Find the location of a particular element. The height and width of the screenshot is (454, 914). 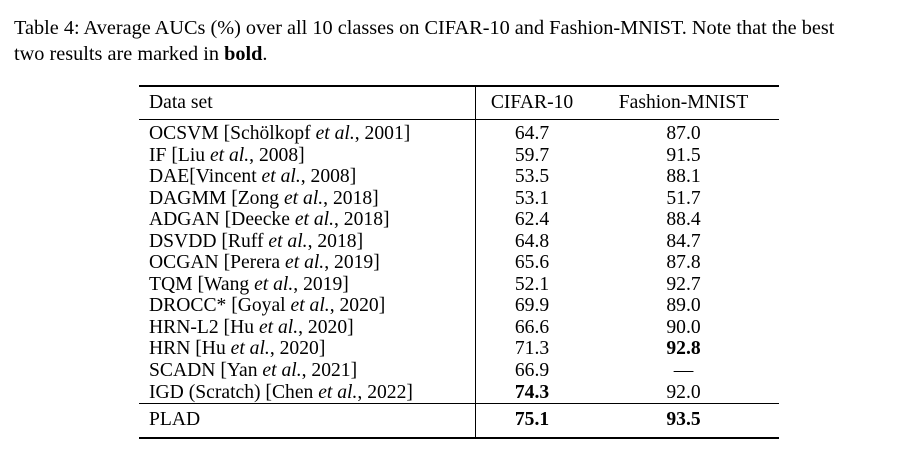

table-row: SCADN [Yan et al., 2021] 66.9 — is located at coordinates (459, 371).